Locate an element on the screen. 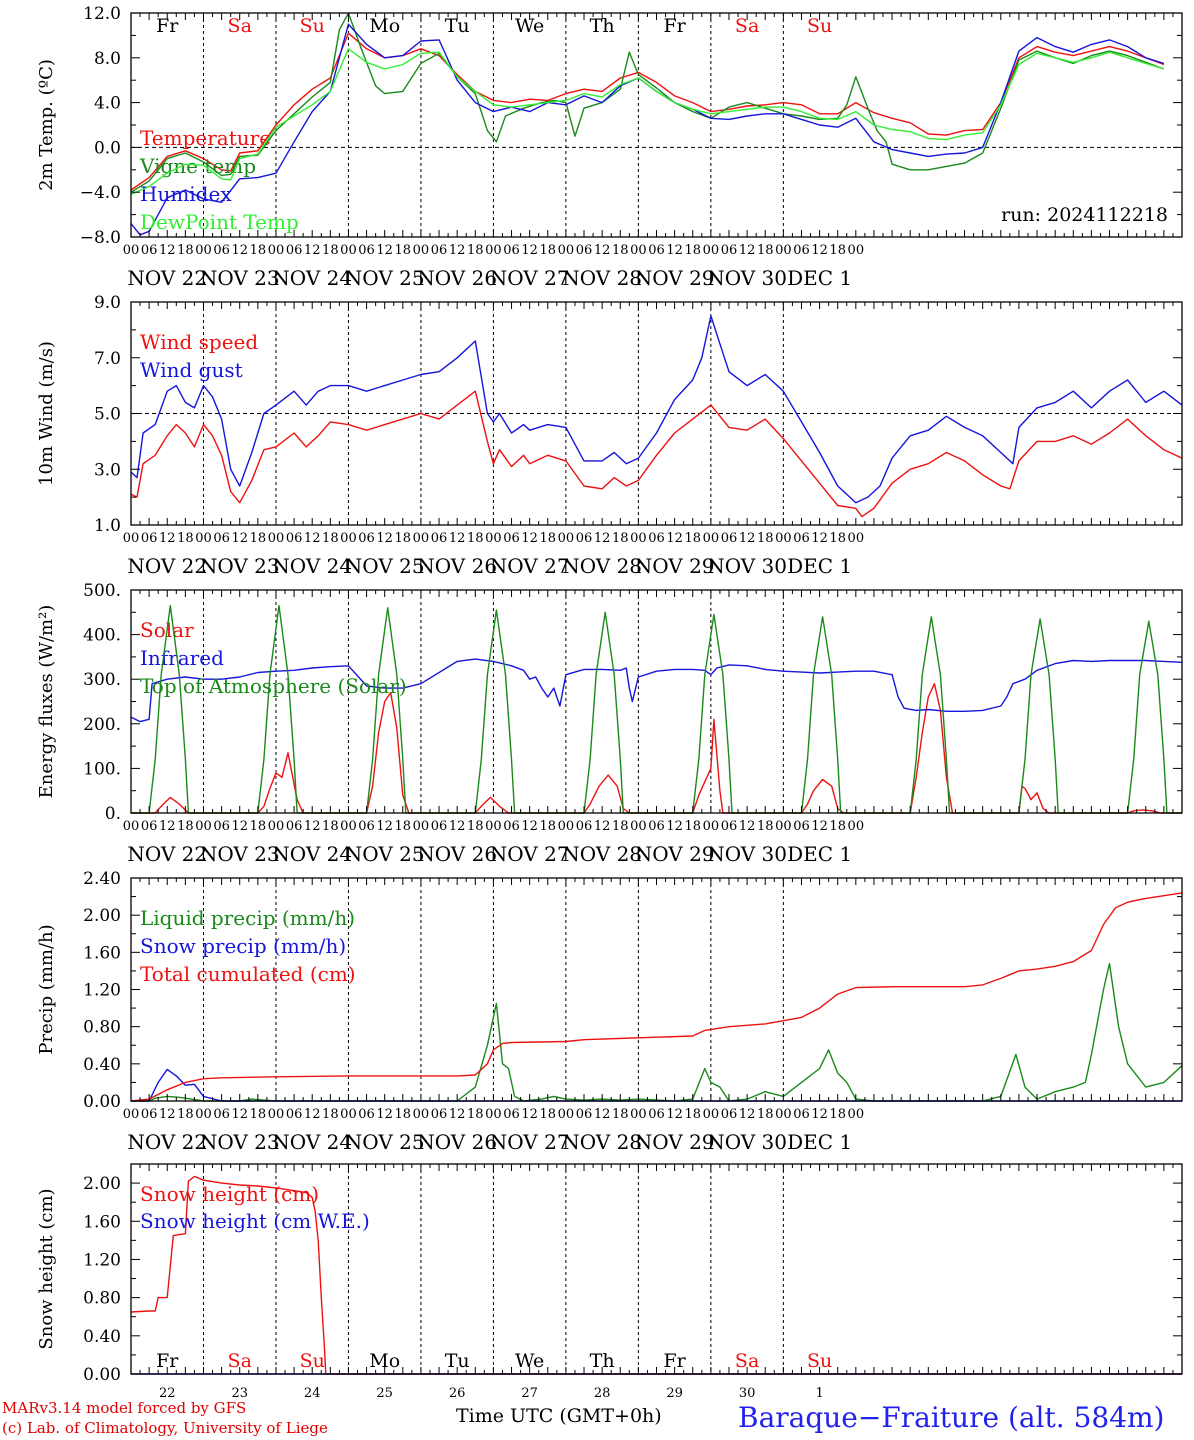  y-tick-label: 0. is located at coordinates (113, 814).